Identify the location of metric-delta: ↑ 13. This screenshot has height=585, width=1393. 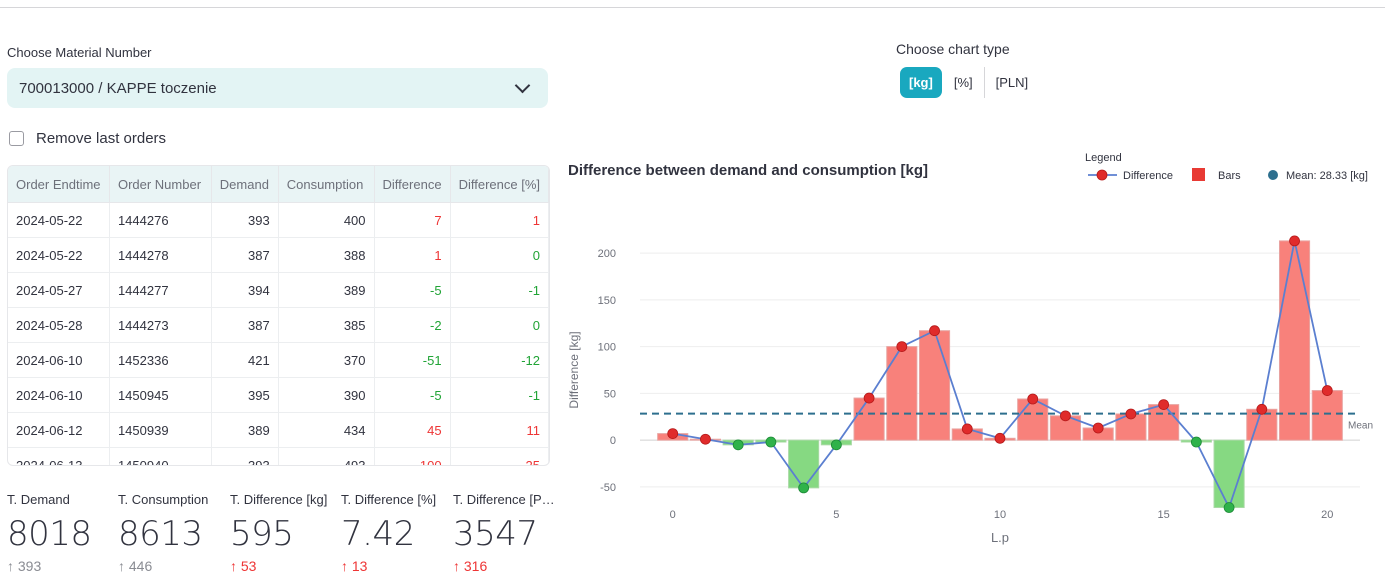
(395, 566).